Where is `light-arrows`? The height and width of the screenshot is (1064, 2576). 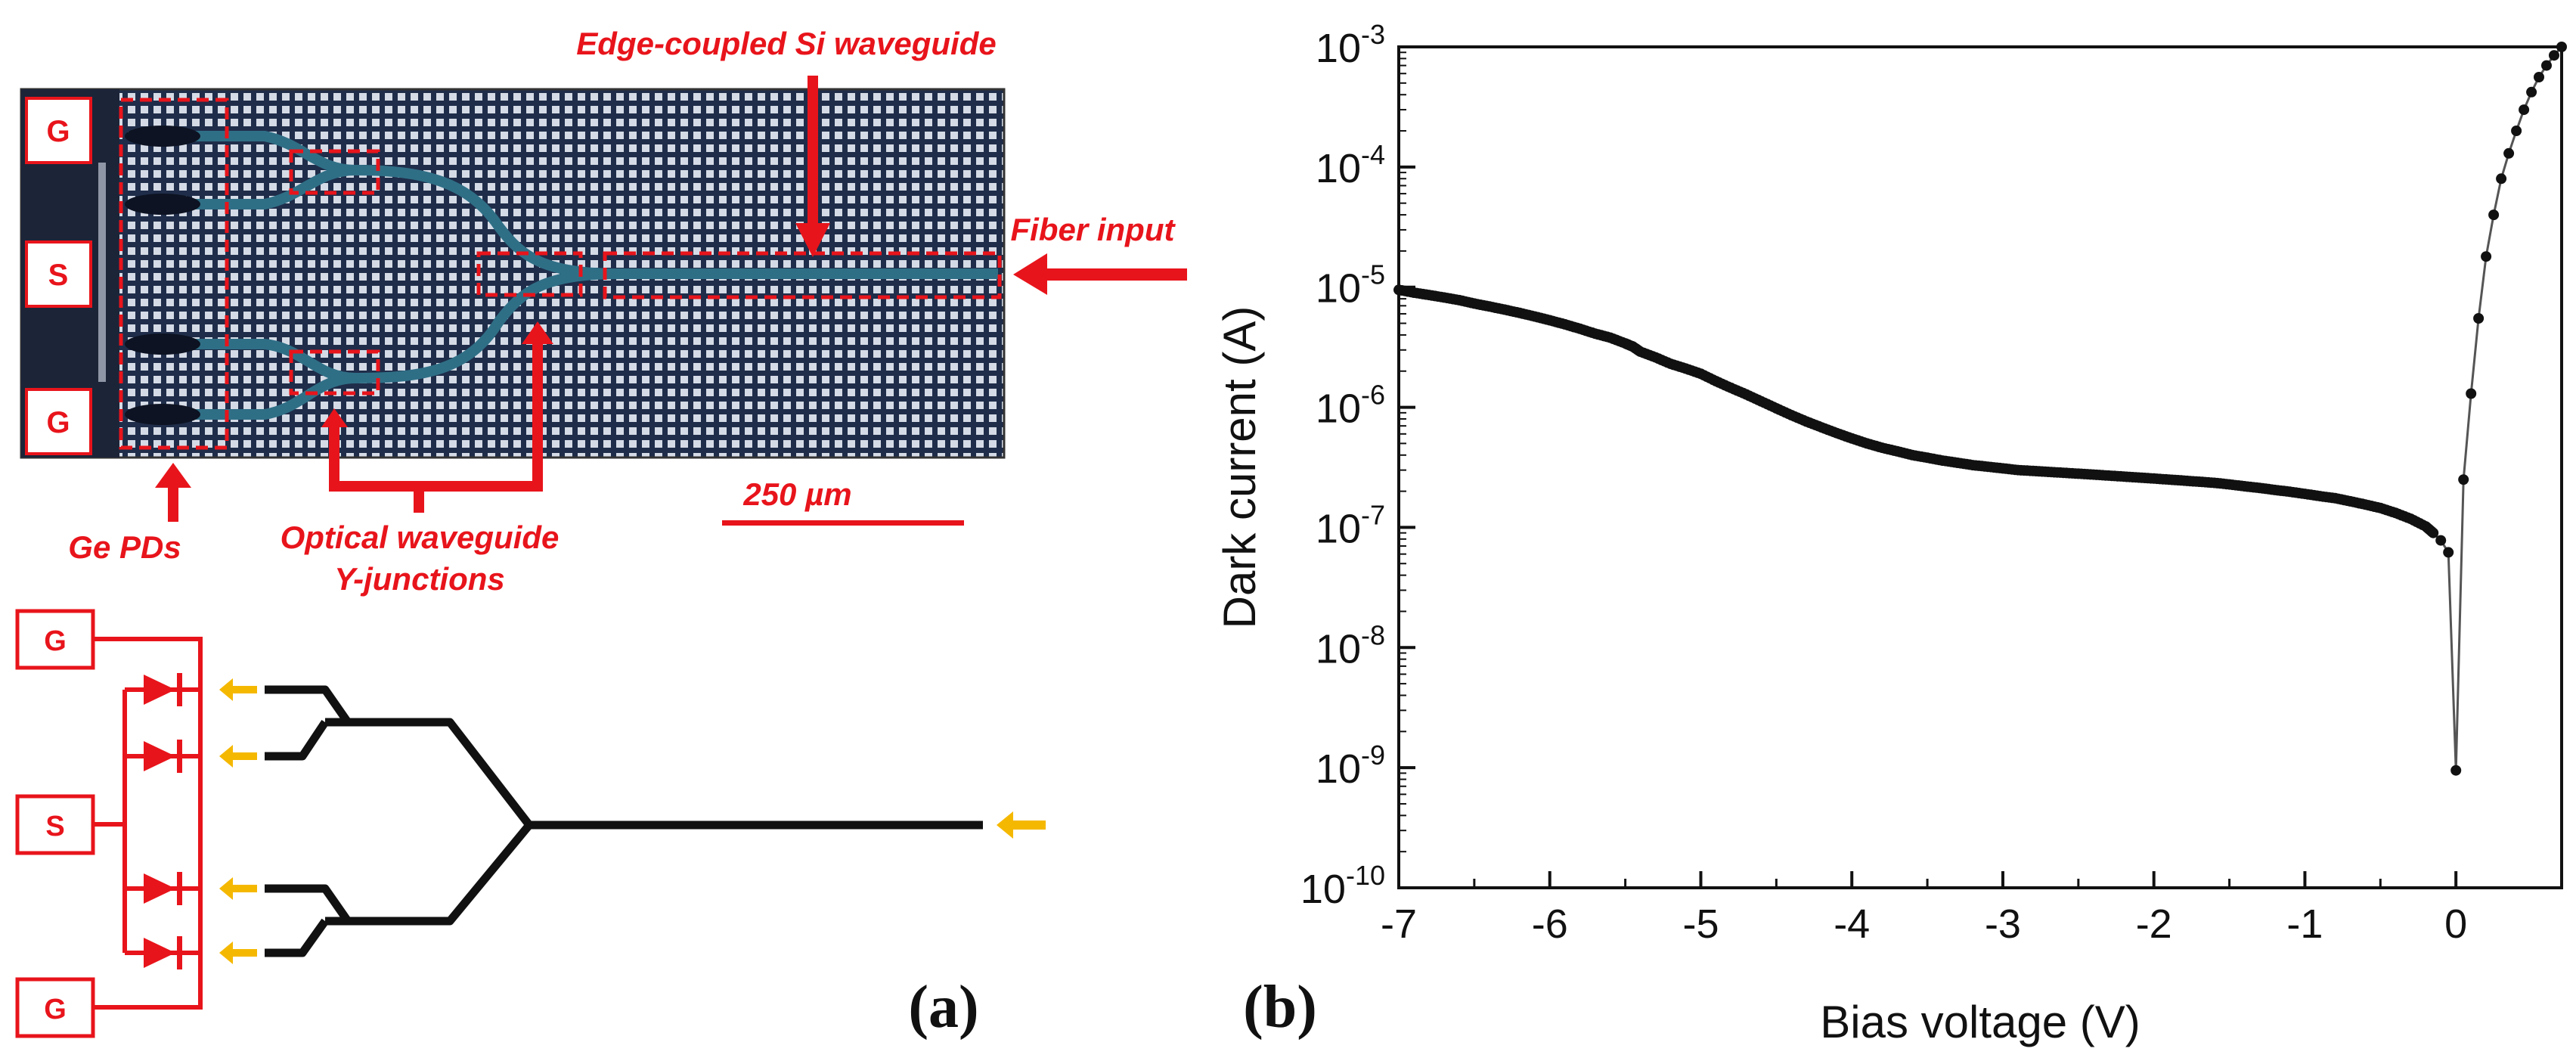 light-arrows is located at coordinates (632, 821).